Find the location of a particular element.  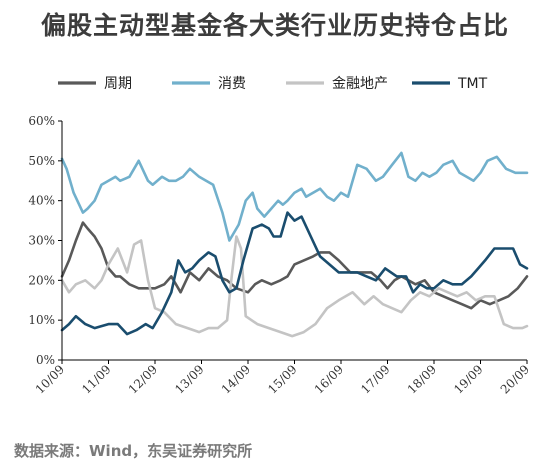

x-tick-label: 14/09 is located at coordinates (236, 379).